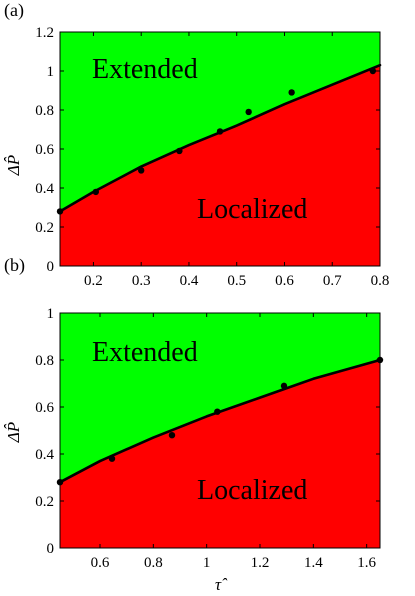 This screenshot has width=415, height=596. Describe the element at coordinates (13, 165) in the screenshot. I see `y-axis-label-a: ΔP̂` at that location.